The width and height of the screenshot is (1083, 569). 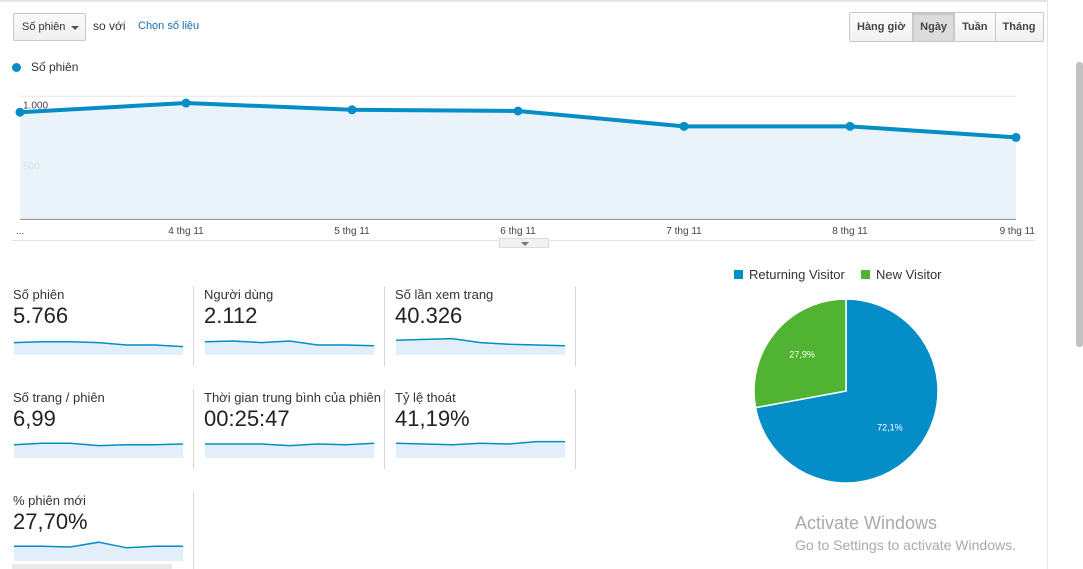 What do you see at coordinates (518, 231) in the screenshot?
I see `x-tick-label: 6 thg 11` at bounding box center [518, 231].